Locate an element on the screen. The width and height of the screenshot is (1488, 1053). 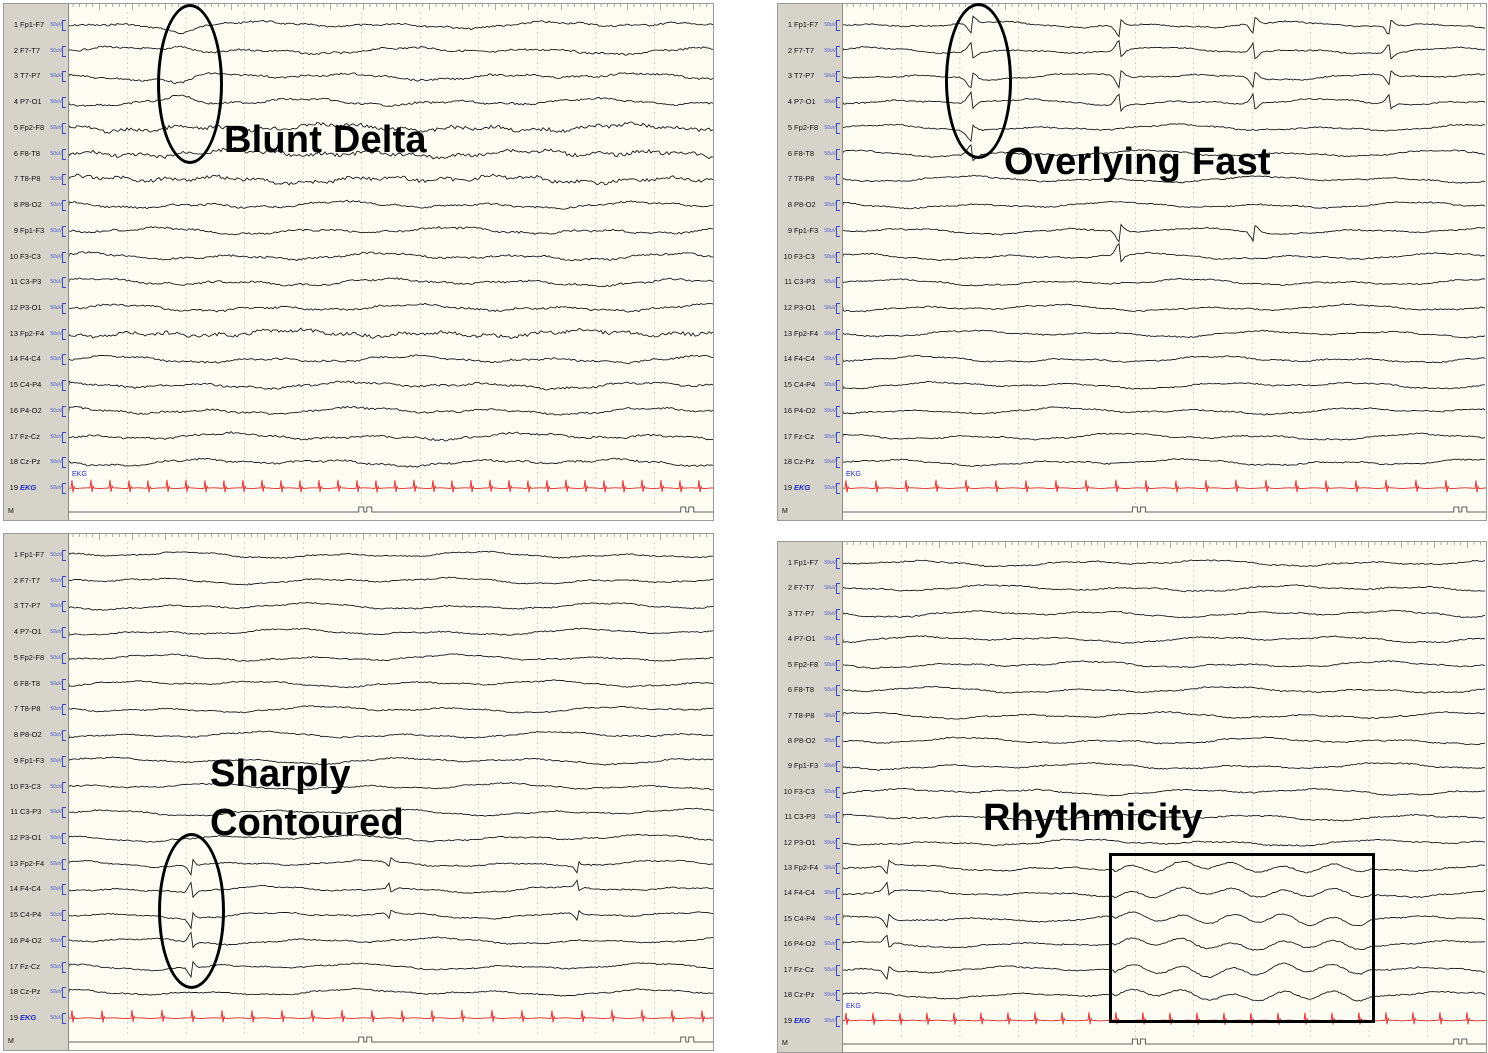
channel-number: 13 is located at coordinates (13, 333).